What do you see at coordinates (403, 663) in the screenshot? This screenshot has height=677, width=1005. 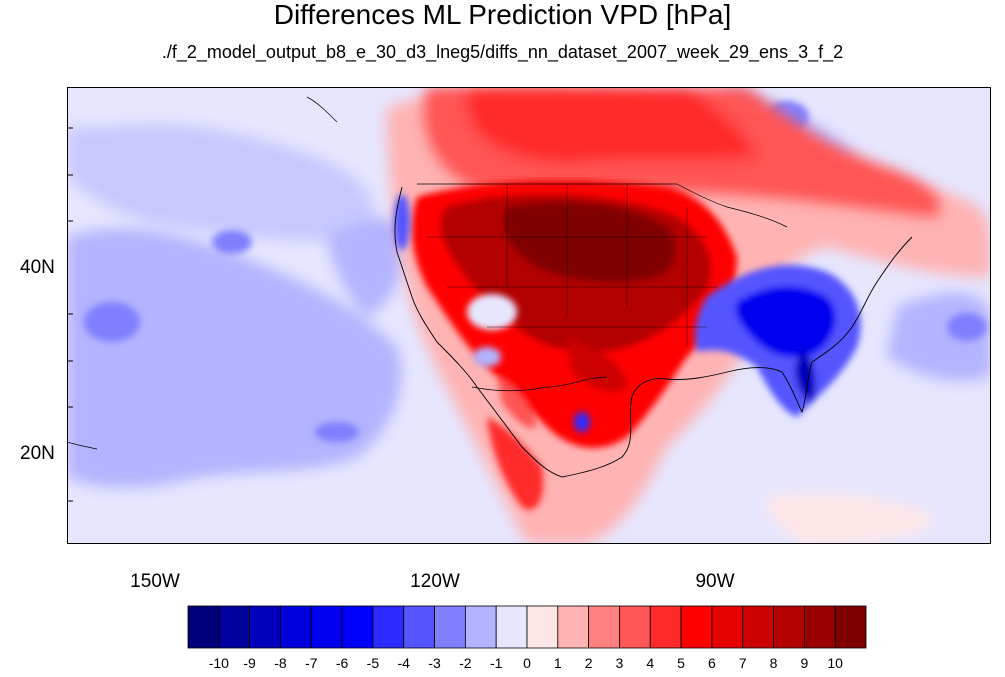 I see `colorbar-tick-label: -4` at bounding box center [403, 663].